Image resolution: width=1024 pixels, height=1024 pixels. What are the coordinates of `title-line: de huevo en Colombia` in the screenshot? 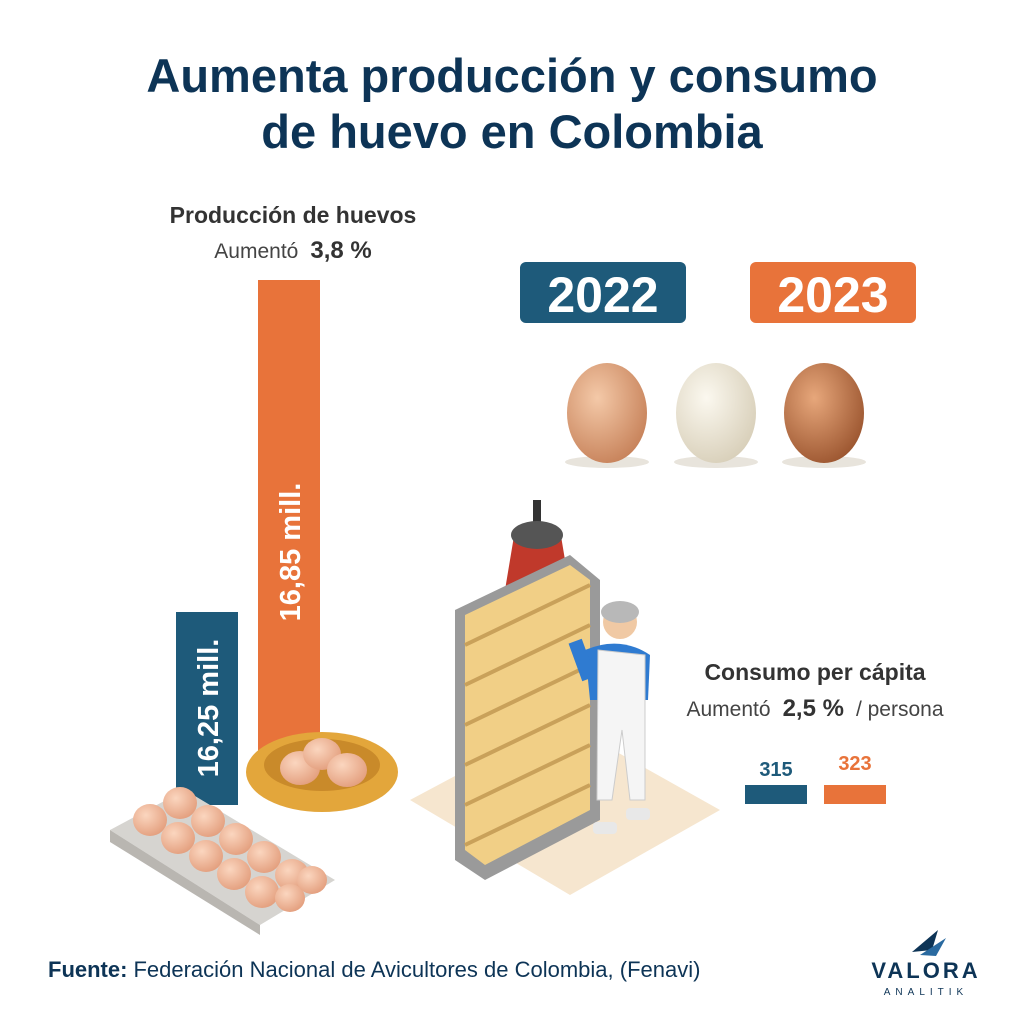 It's located at (512, 131).